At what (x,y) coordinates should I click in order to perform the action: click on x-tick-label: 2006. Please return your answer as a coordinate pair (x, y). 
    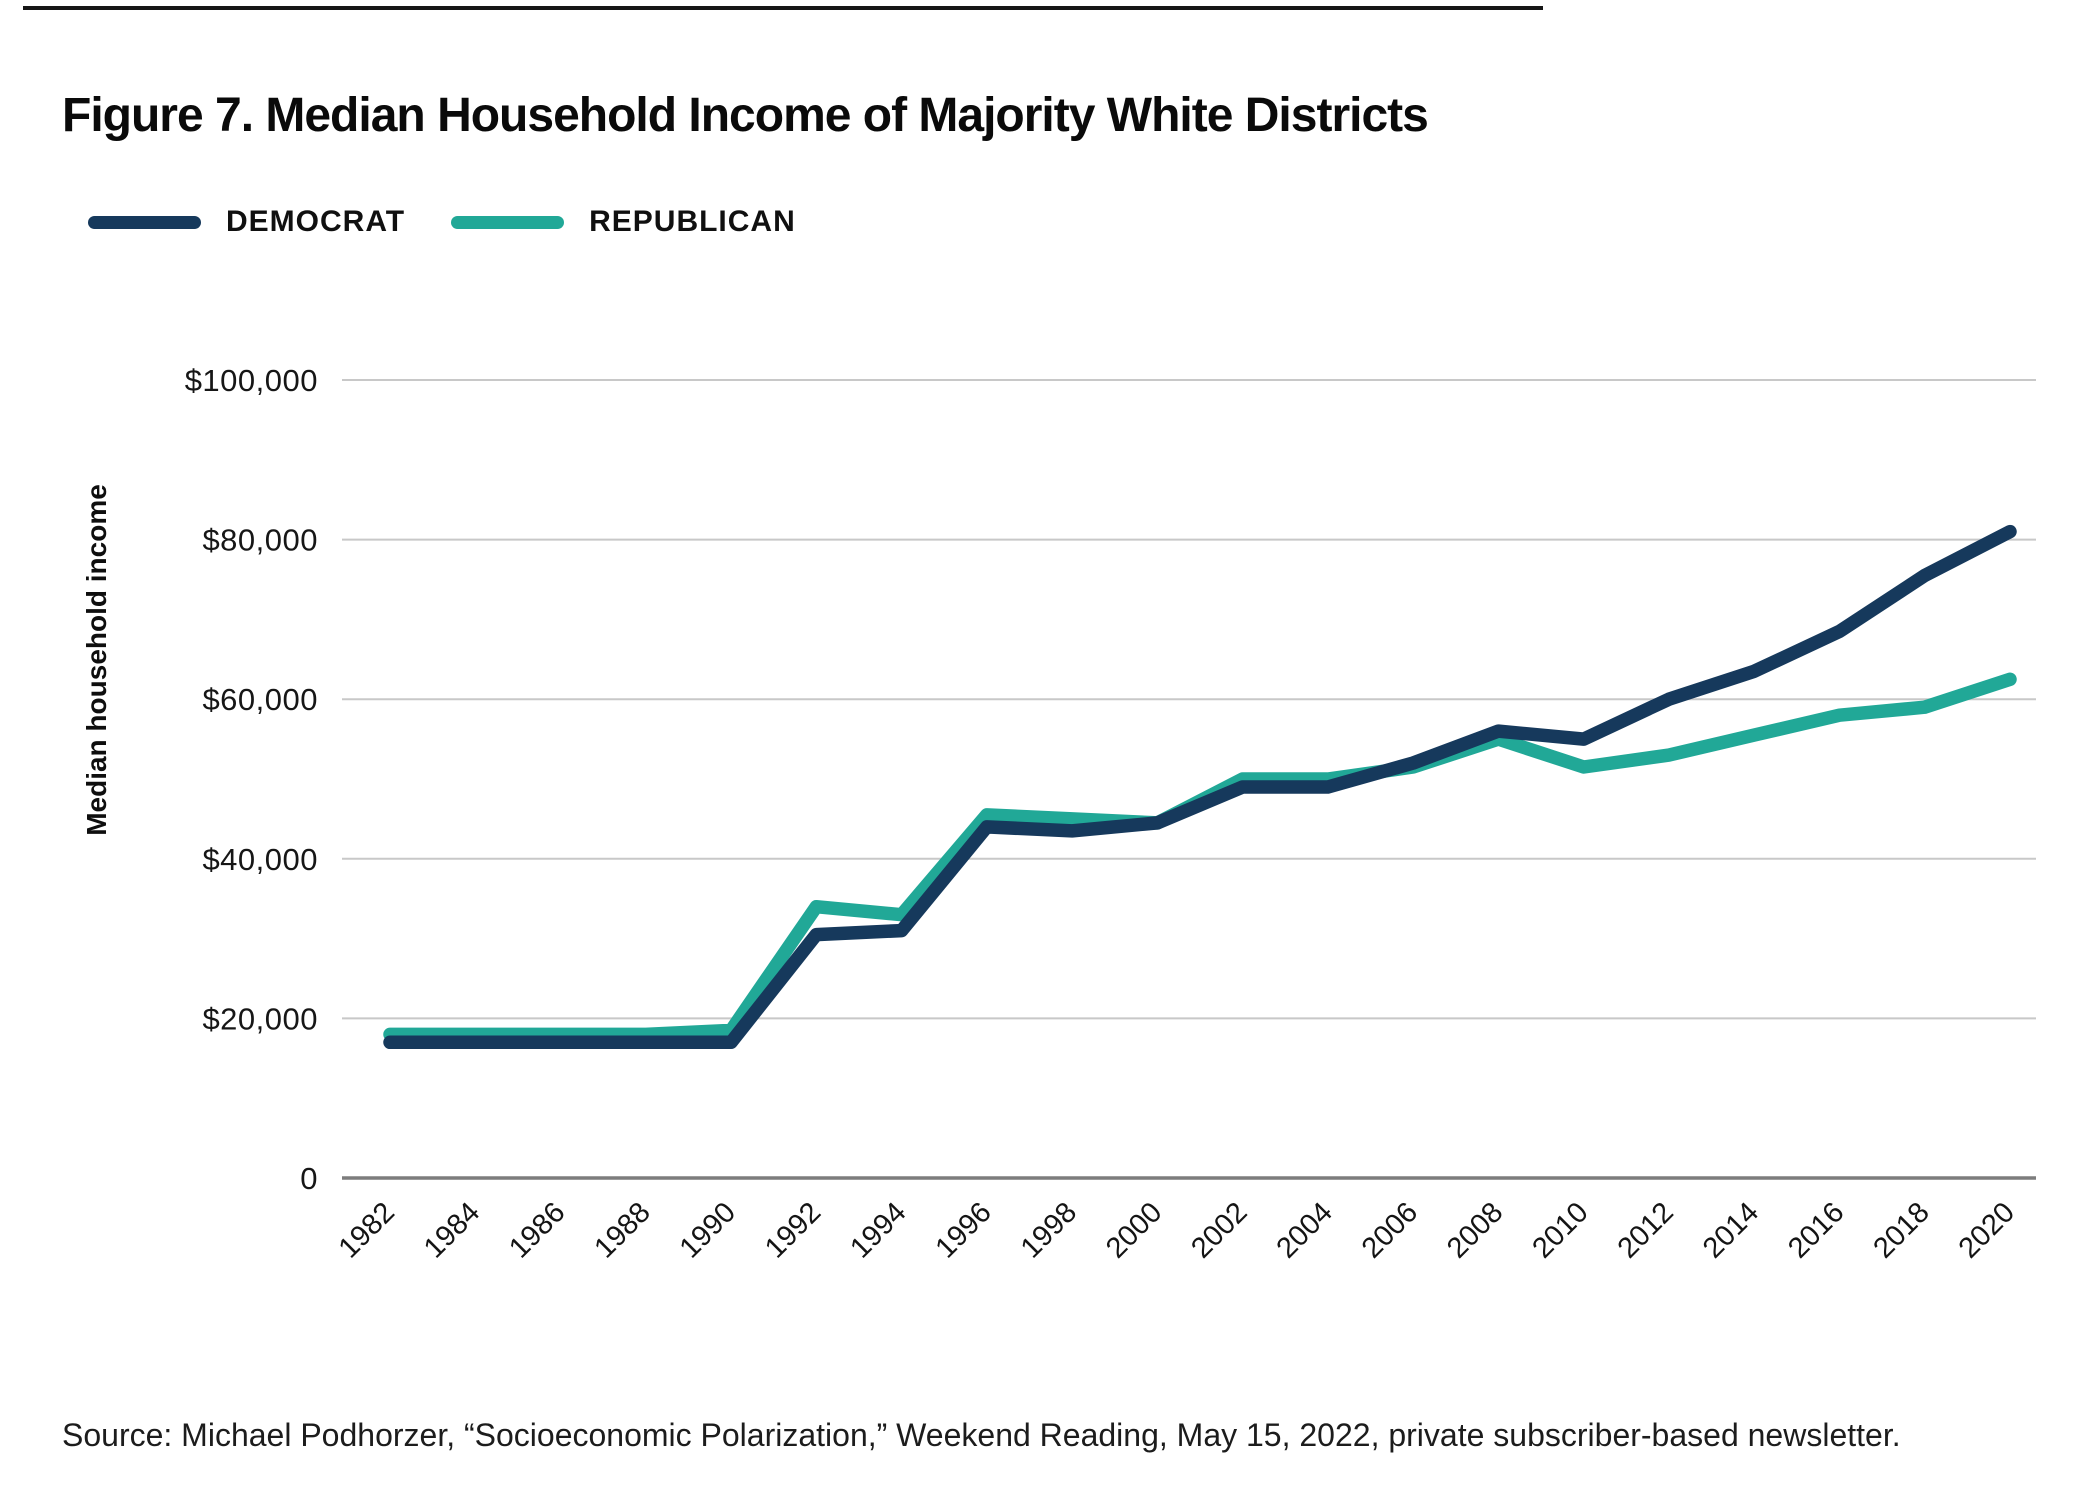
    Looking at the image, I should click on (1390, 1230).